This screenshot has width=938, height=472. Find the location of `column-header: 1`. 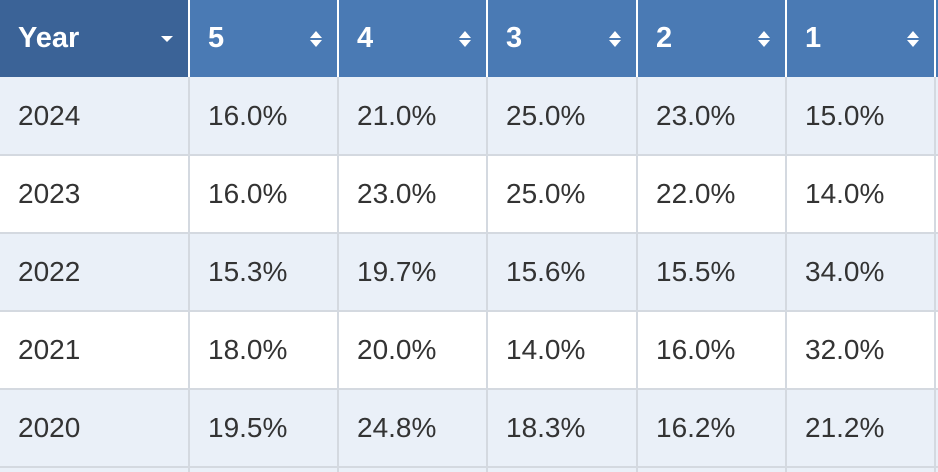

column-header: 1 is located at coordinates (861, 38).